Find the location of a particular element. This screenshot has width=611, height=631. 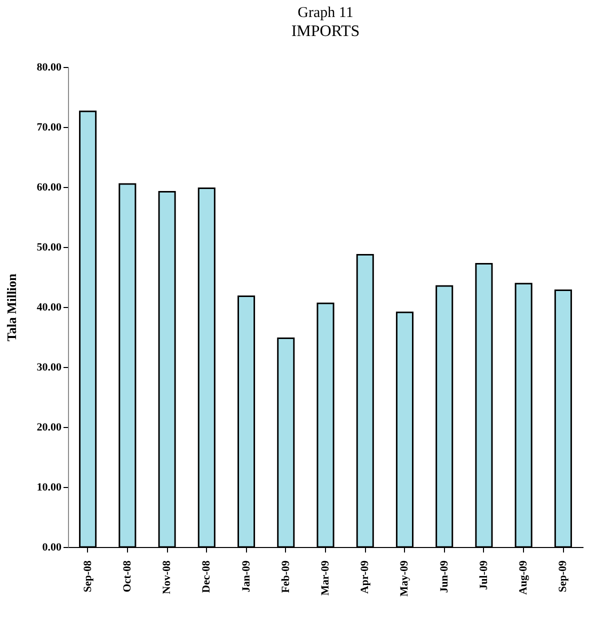

x-tick-label: Aug-09 is located at coordinates (524, 577).